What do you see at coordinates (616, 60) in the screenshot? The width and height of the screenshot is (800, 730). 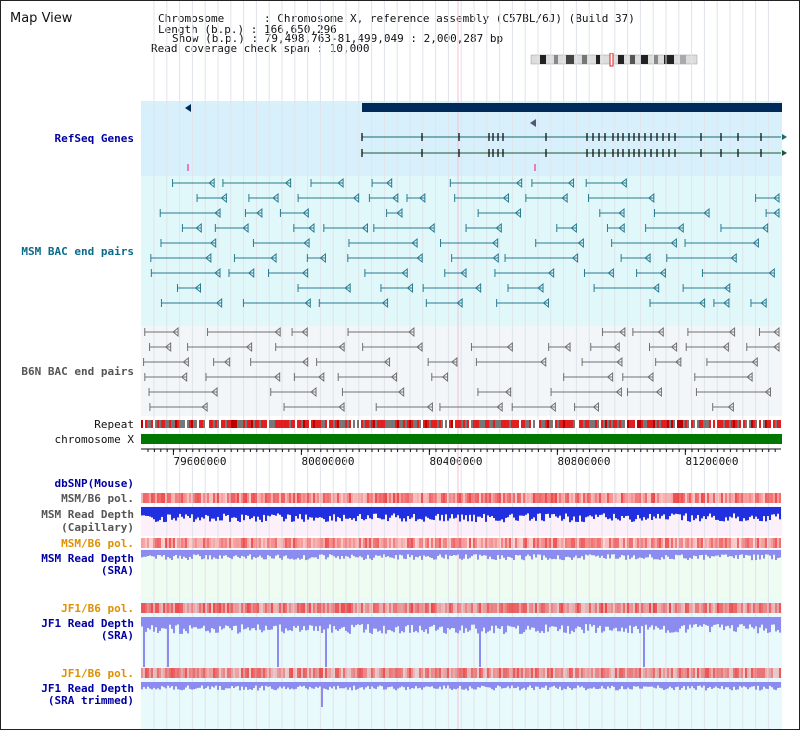 I see `chromosome-ideogram` at bounding box center [616, 60].